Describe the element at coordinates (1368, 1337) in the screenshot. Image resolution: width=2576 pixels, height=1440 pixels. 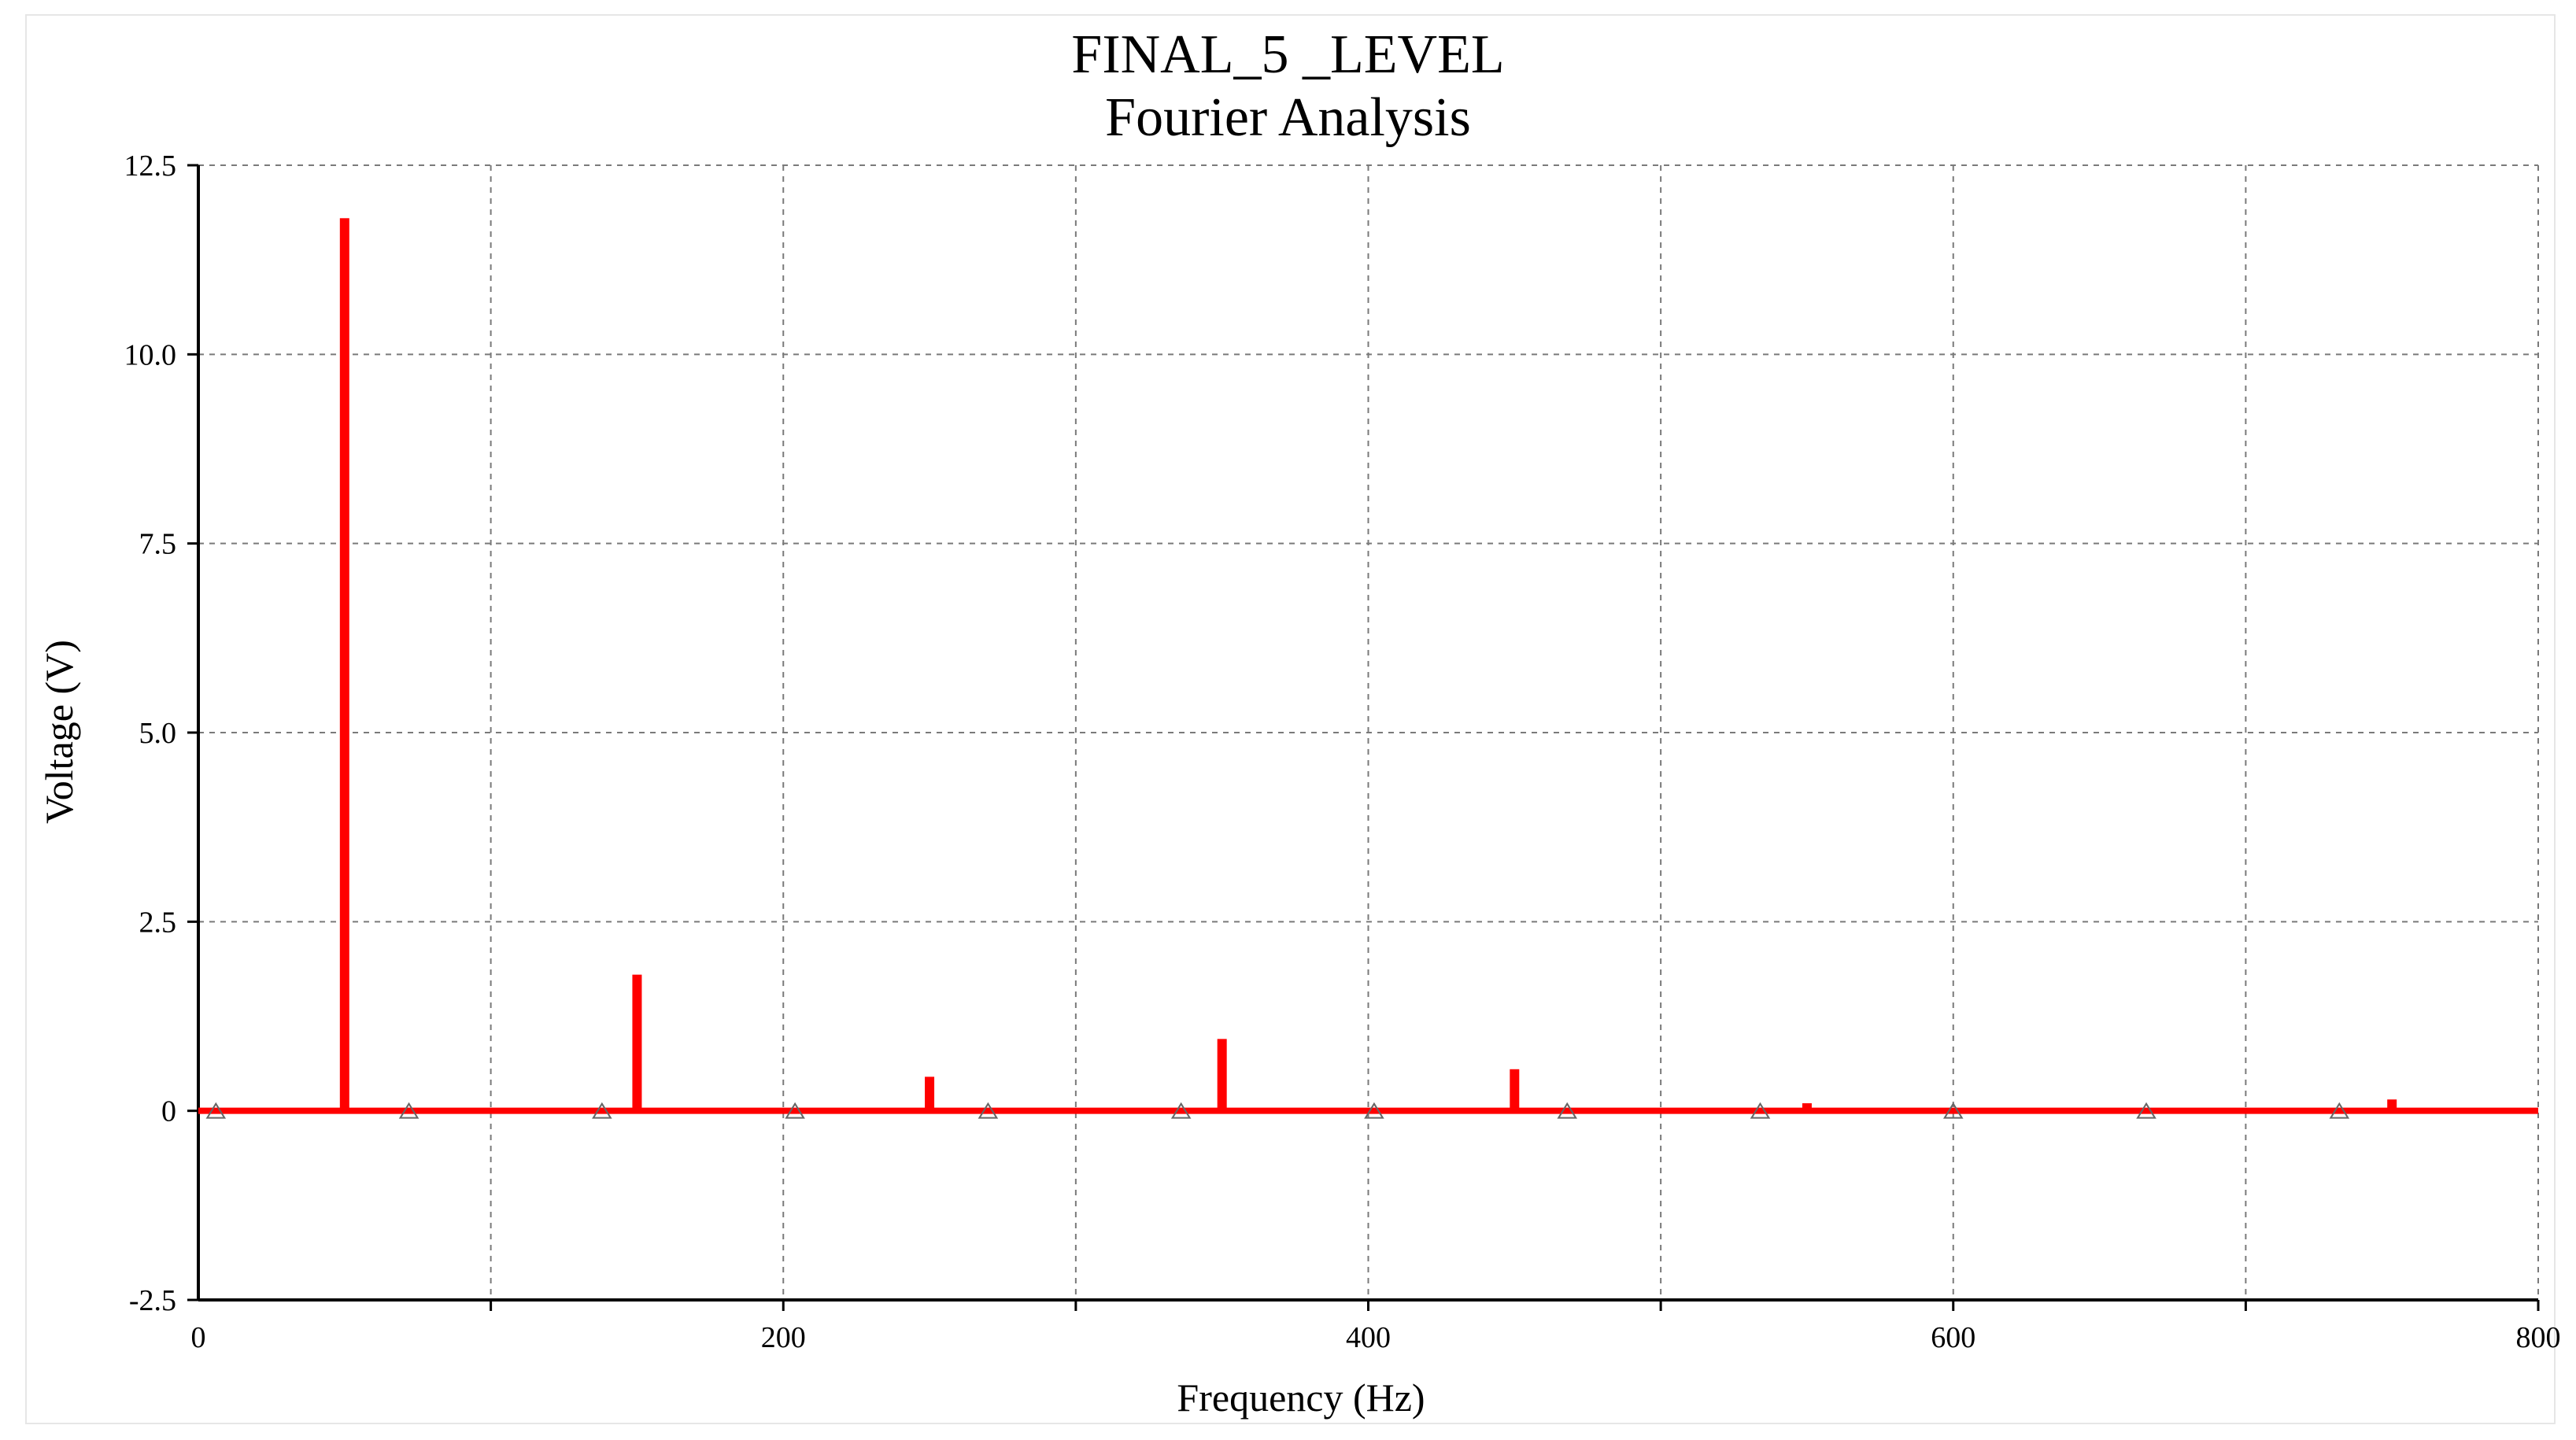
I see `x-tick-label: 400` at that location.